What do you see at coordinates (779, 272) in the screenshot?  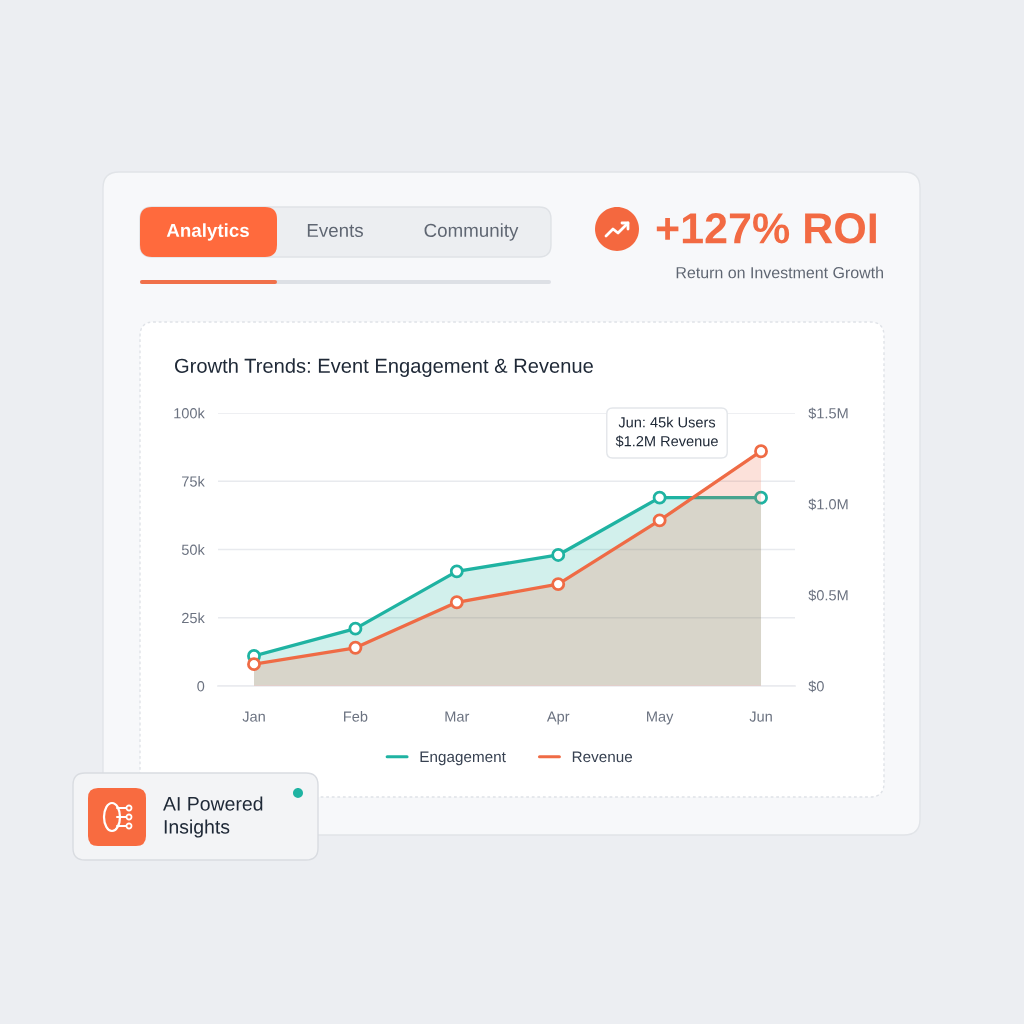 I see `text: Return on Investment Growth` at bounding box center [779, 272].